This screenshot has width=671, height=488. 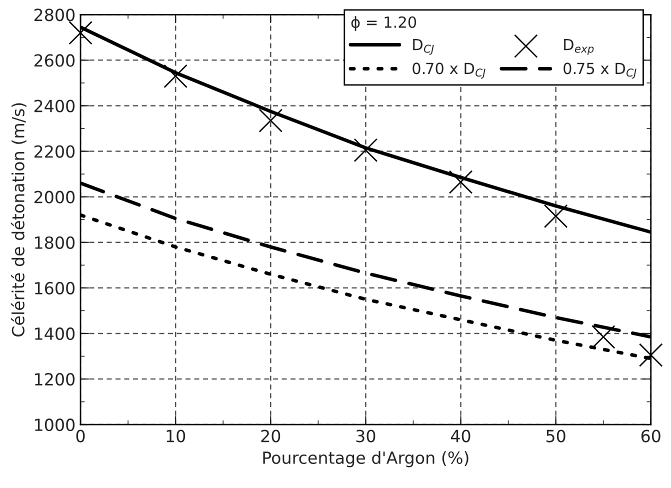 I want to click on x-tick-label: 30, so click(x=366, y=436).